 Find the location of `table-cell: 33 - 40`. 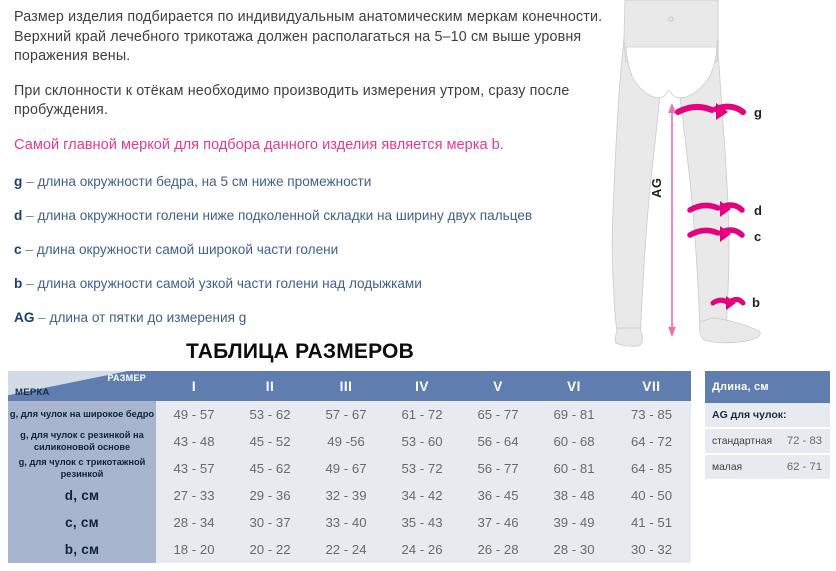

table-cell: 33 - 40 is located at coordinates (346, 522).